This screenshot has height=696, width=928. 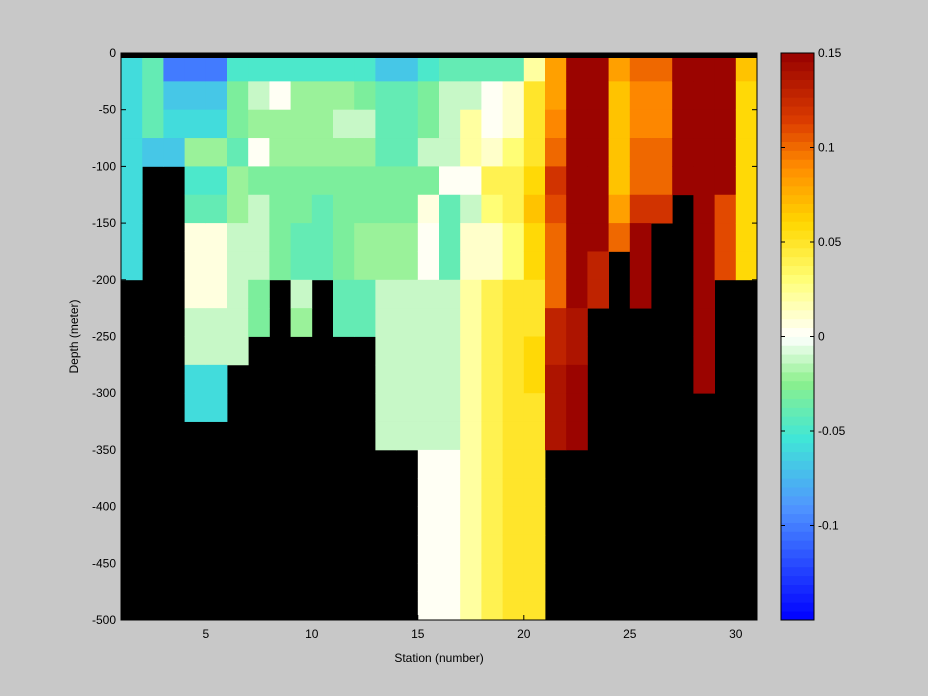 What do you see at coordinates (104, 563) in the screenshot?
I see `y-tick-label: -450` at bounding box center [104, 563].